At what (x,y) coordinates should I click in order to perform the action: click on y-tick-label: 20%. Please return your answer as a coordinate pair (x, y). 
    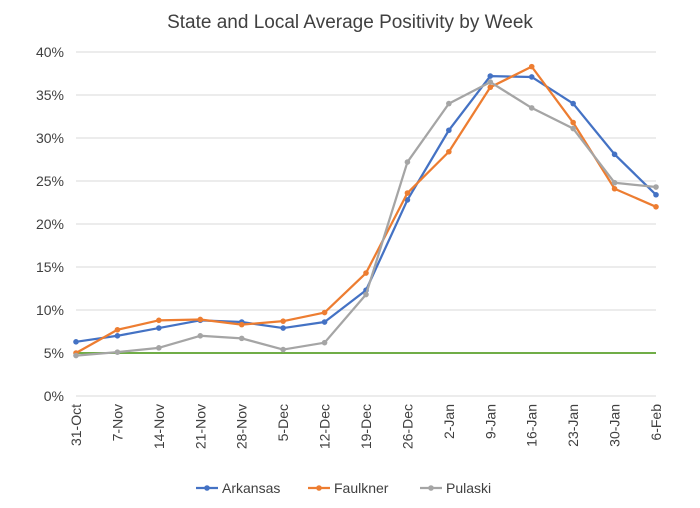
    Looking at the image, I should click on (50, 224).